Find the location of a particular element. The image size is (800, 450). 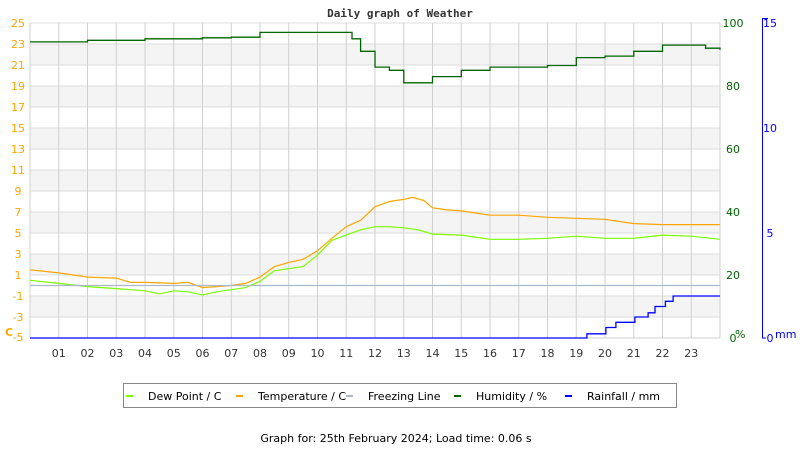

x-tick-label: 01 is located at coordinates (59, 353).